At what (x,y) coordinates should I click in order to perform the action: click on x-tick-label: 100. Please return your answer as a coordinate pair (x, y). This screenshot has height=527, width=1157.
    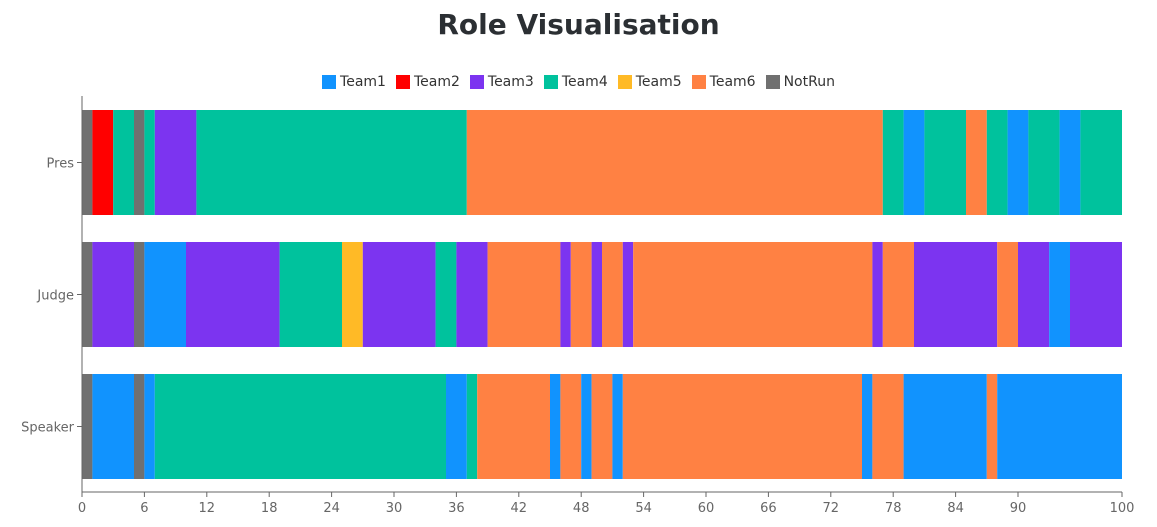
    Looking at the image, I should click on (1122, 508).